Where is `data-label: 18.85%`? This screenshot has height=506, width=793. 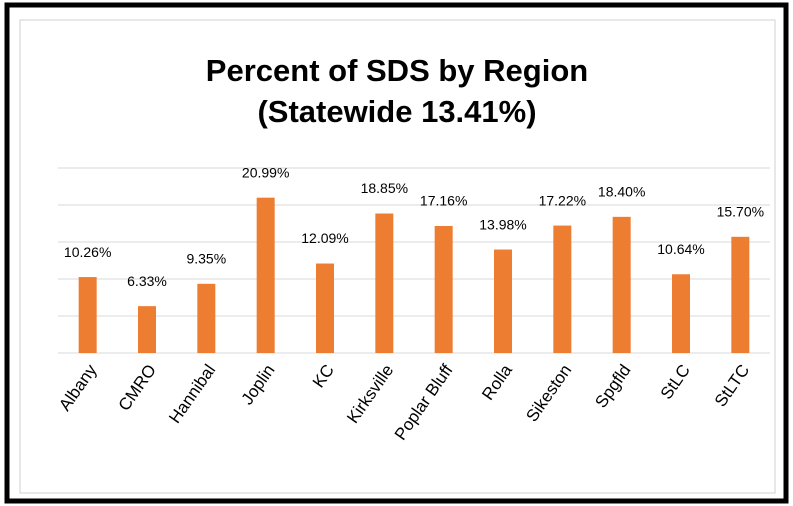
data-label: 18.85% is located at coordinates (384, 188).